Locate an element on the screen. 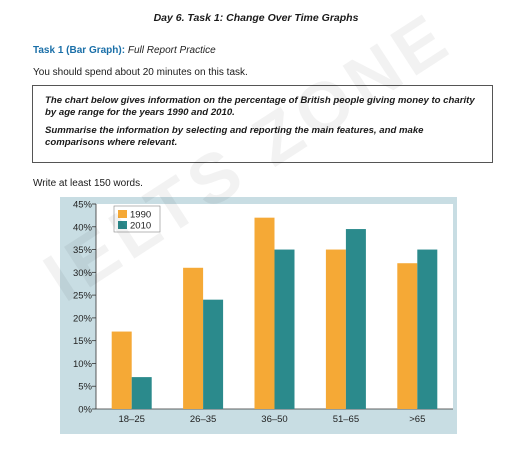 This screenshot has width=512, height=457. x-tick-label: 18–25 is located at coordinates (131, 419).